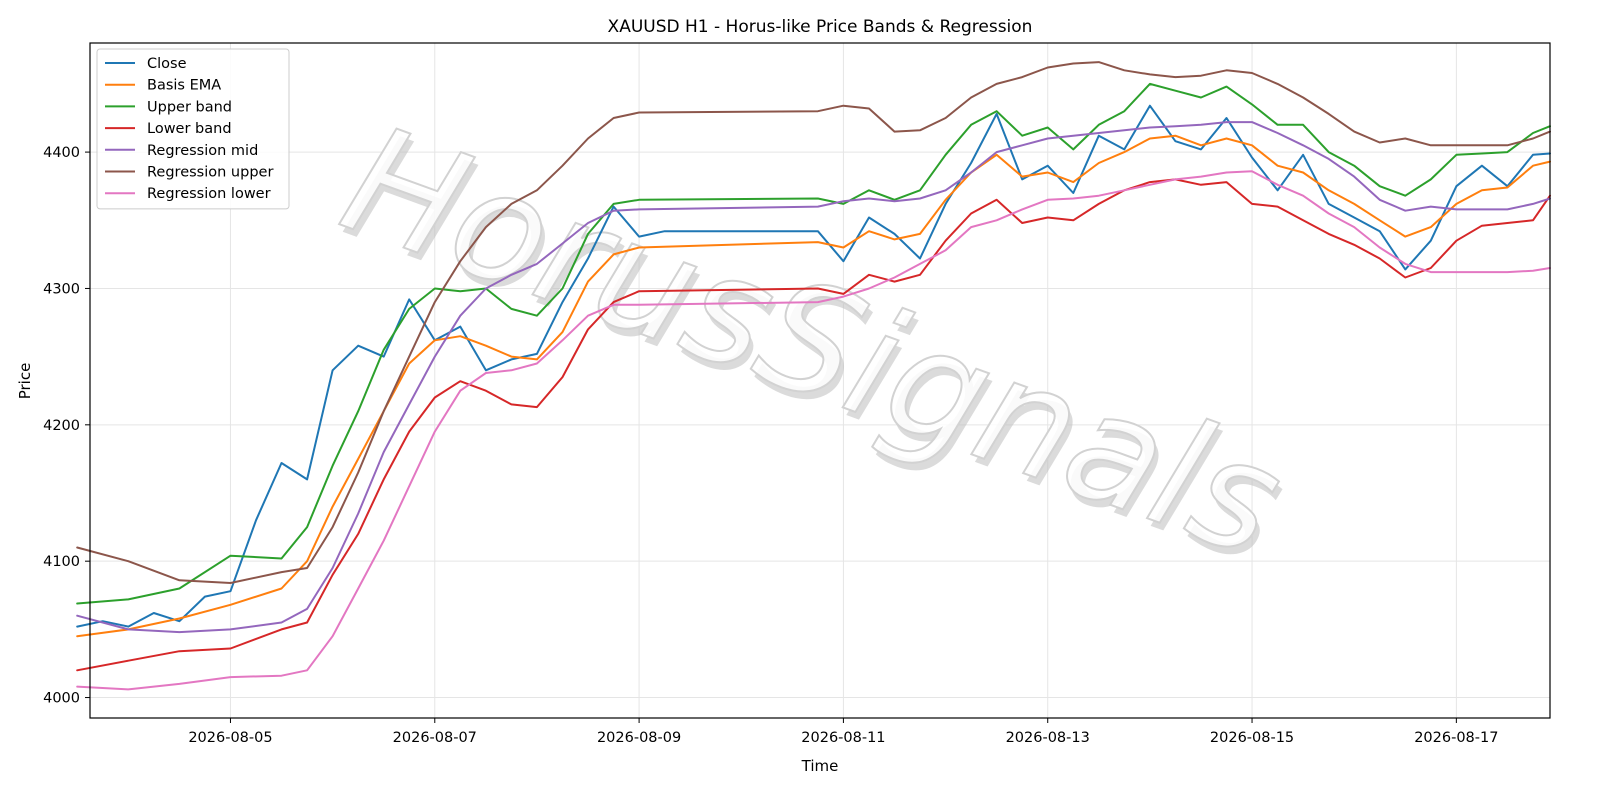  Describe the element at coordinates (189, 107) in the screenshot. I see `legend-label-upper-band: Upper band` at that location.